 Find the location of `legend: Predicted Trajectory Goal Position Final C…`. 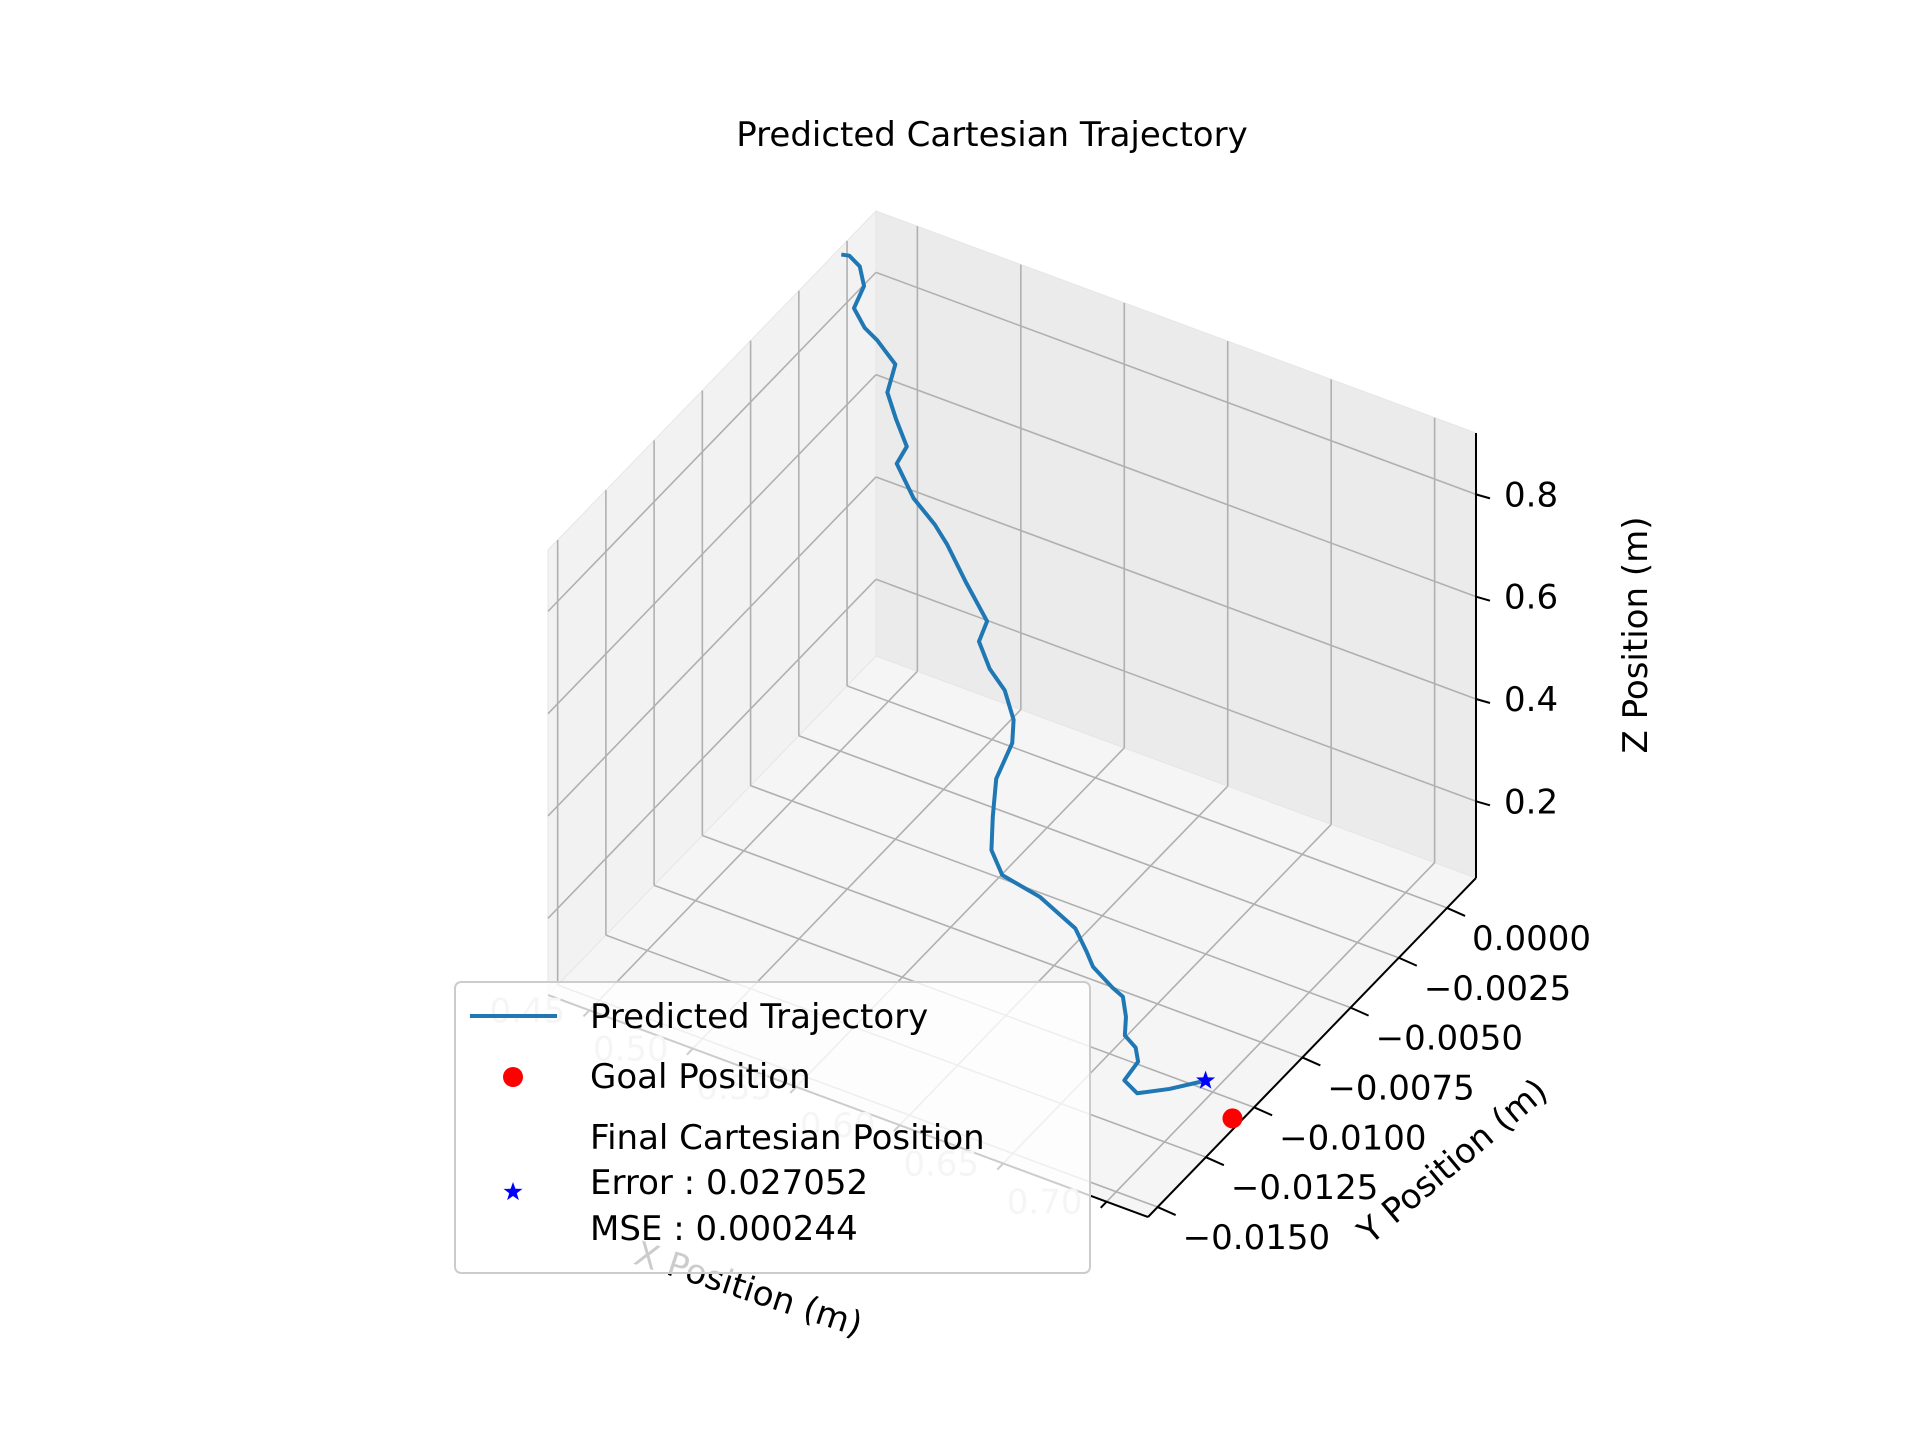

legend: Predicted Trajectory Goal Position Final C… is located at coordinates (772, 1127).